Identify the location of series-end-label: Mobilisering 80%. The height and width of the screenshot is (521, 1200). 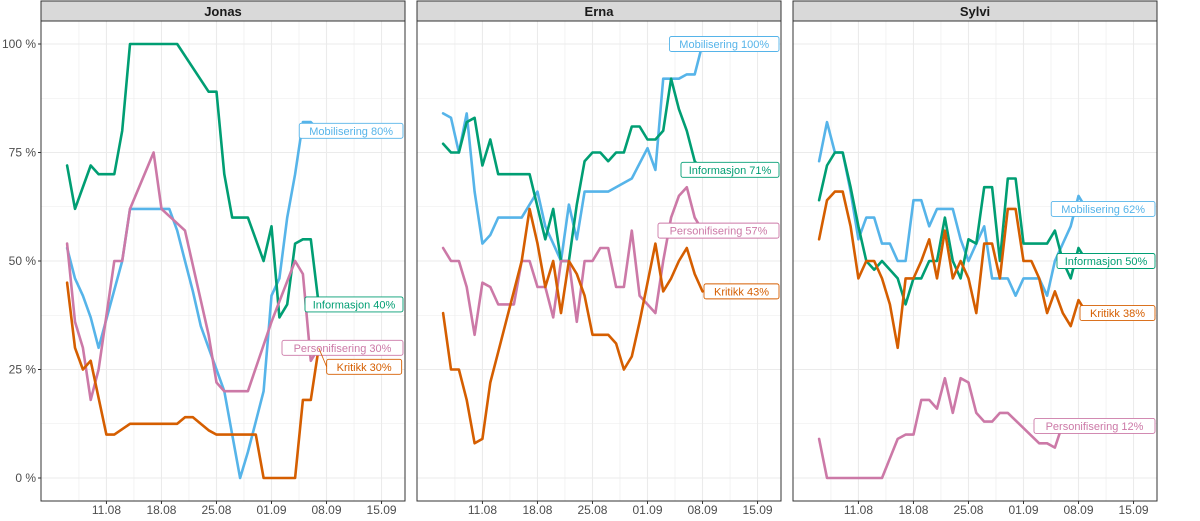
(351, 132).